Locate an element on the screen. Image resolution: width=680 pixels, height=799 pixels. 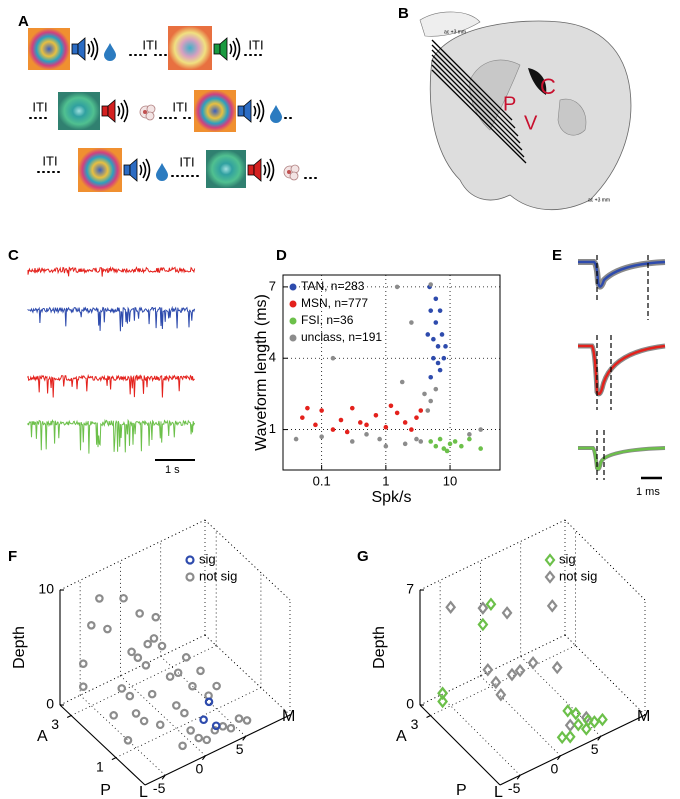
y-axis-label: Waveform length (ms) is located at coordinates (261, 372).